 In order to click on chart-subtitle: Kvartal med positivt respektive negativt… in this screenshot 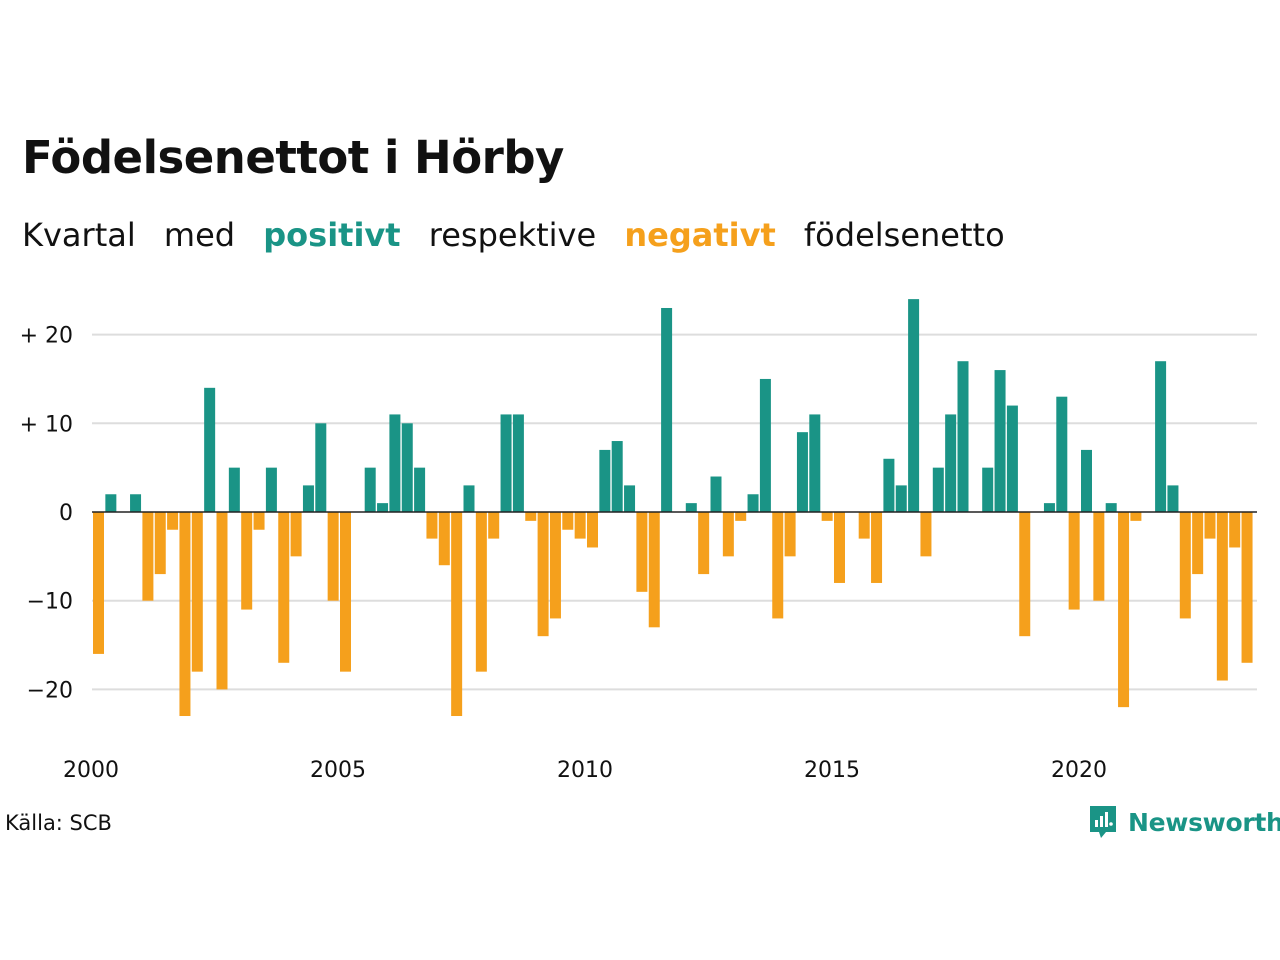, I will do `click(522, 235)`.